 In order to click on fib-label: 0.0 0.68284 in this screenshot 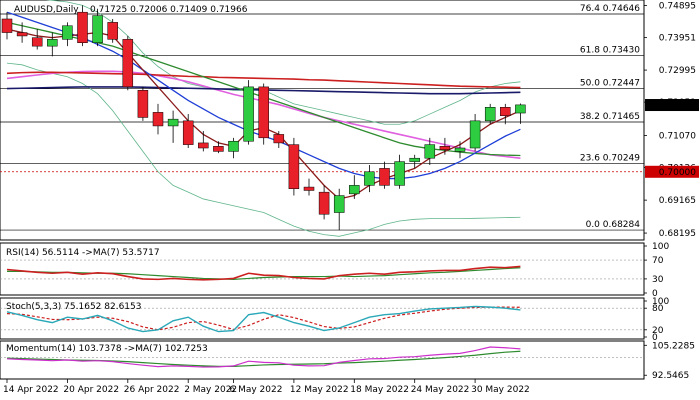, I will do `click(613, 225)`.